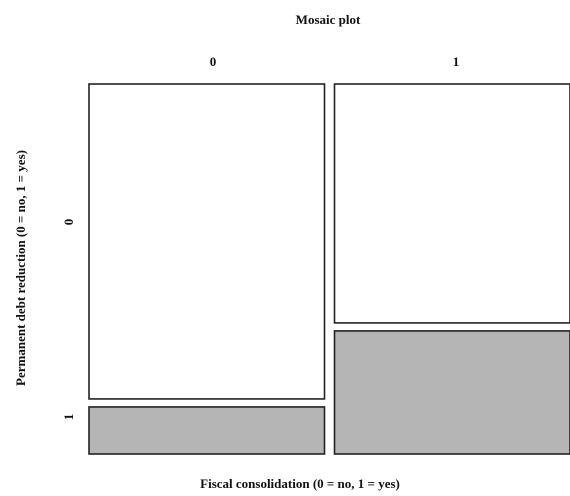 This screenshot has width=570, height=496. What do you see at coordinates (68, 417) in the screenshot?
I see `y-tick-label-1: 1` at bounding box center [68, 417].